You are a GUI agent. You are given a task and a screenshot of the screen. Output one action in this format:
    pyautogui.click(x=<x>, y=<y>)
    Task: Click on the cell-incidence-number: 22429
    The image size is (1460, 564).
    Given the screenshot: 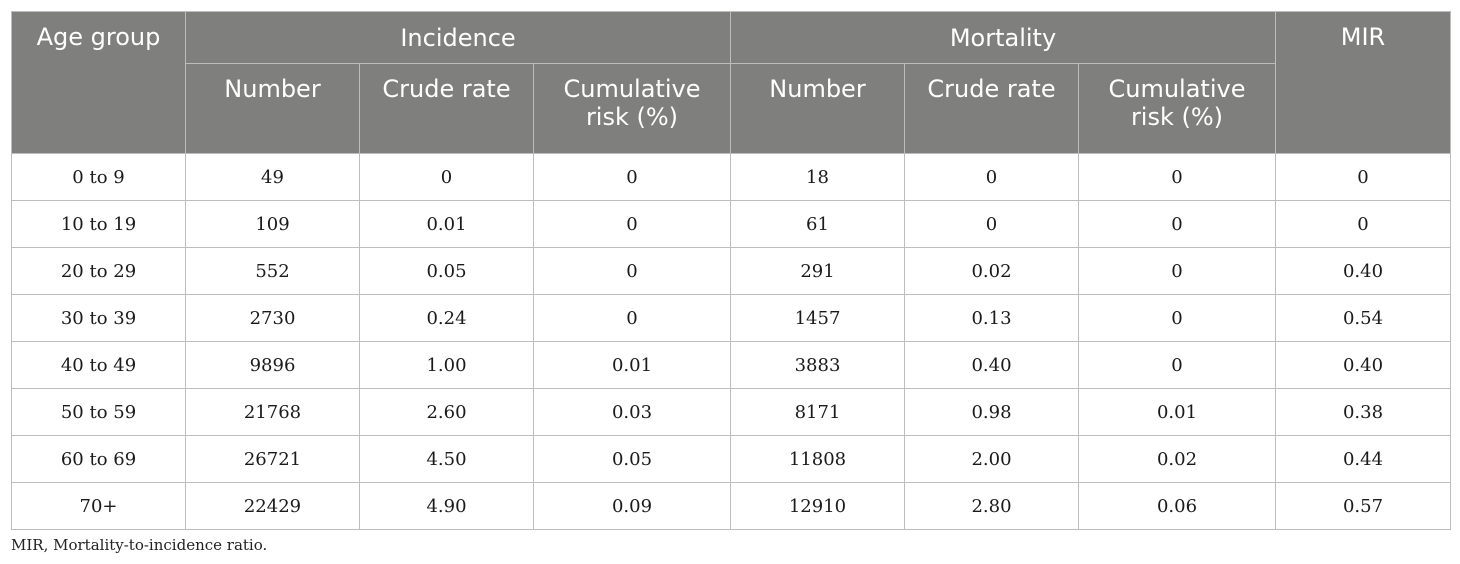 What is the action you would take?
    pyautogui.click(x=272, y=506)
    